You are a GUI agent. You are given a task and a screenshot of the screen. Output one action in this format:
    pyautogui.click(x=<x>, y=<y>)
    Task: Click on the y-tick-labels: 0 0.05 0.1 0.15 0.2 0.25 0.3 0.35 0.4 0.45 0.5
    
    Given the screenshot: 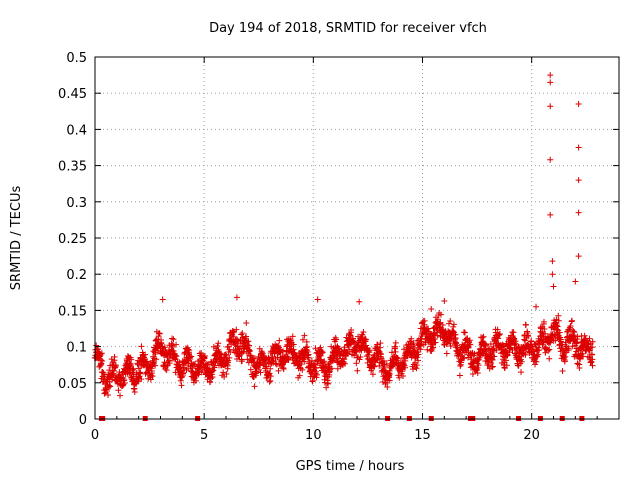 What is the action you would take?
    pyautogui.click(x=72, y=239)
    